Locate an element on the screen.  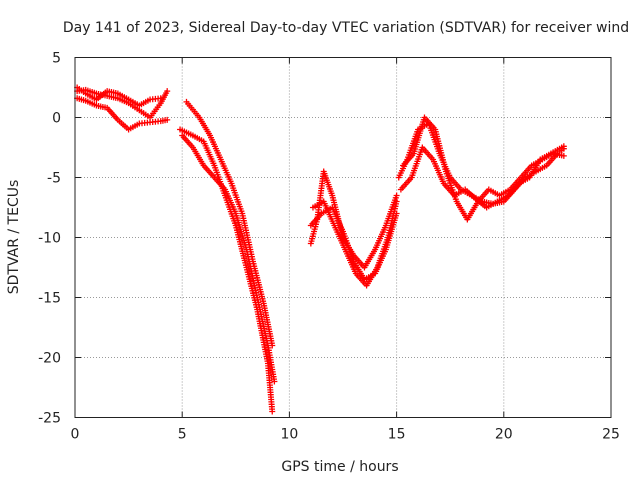
series-arc-b is located at coordinates (122, 114).